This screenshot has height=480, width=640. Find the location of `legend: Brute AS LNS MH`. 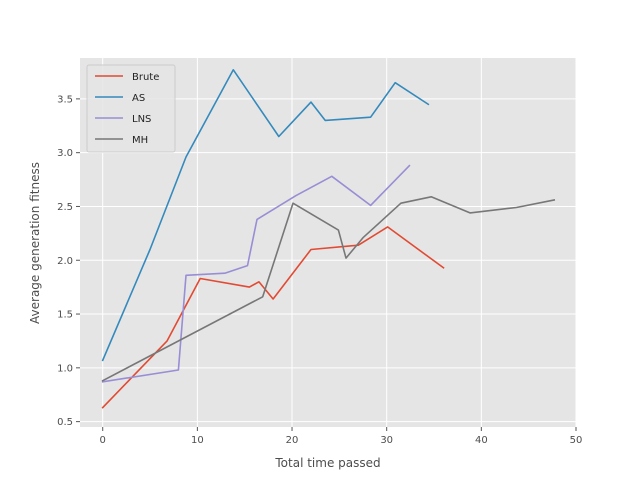

legend: Brute AS LNS MH is located at coordinates (131, 108).